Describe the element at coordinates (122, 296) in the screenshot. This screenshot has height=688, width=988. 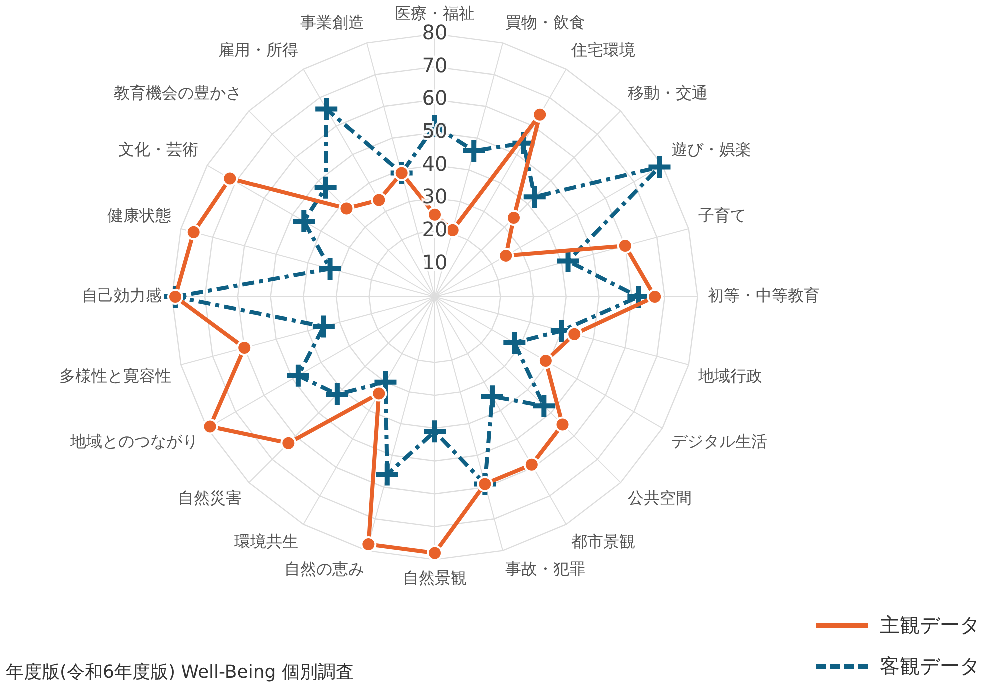
I see `spoke-label: 自己効力感` at that location.